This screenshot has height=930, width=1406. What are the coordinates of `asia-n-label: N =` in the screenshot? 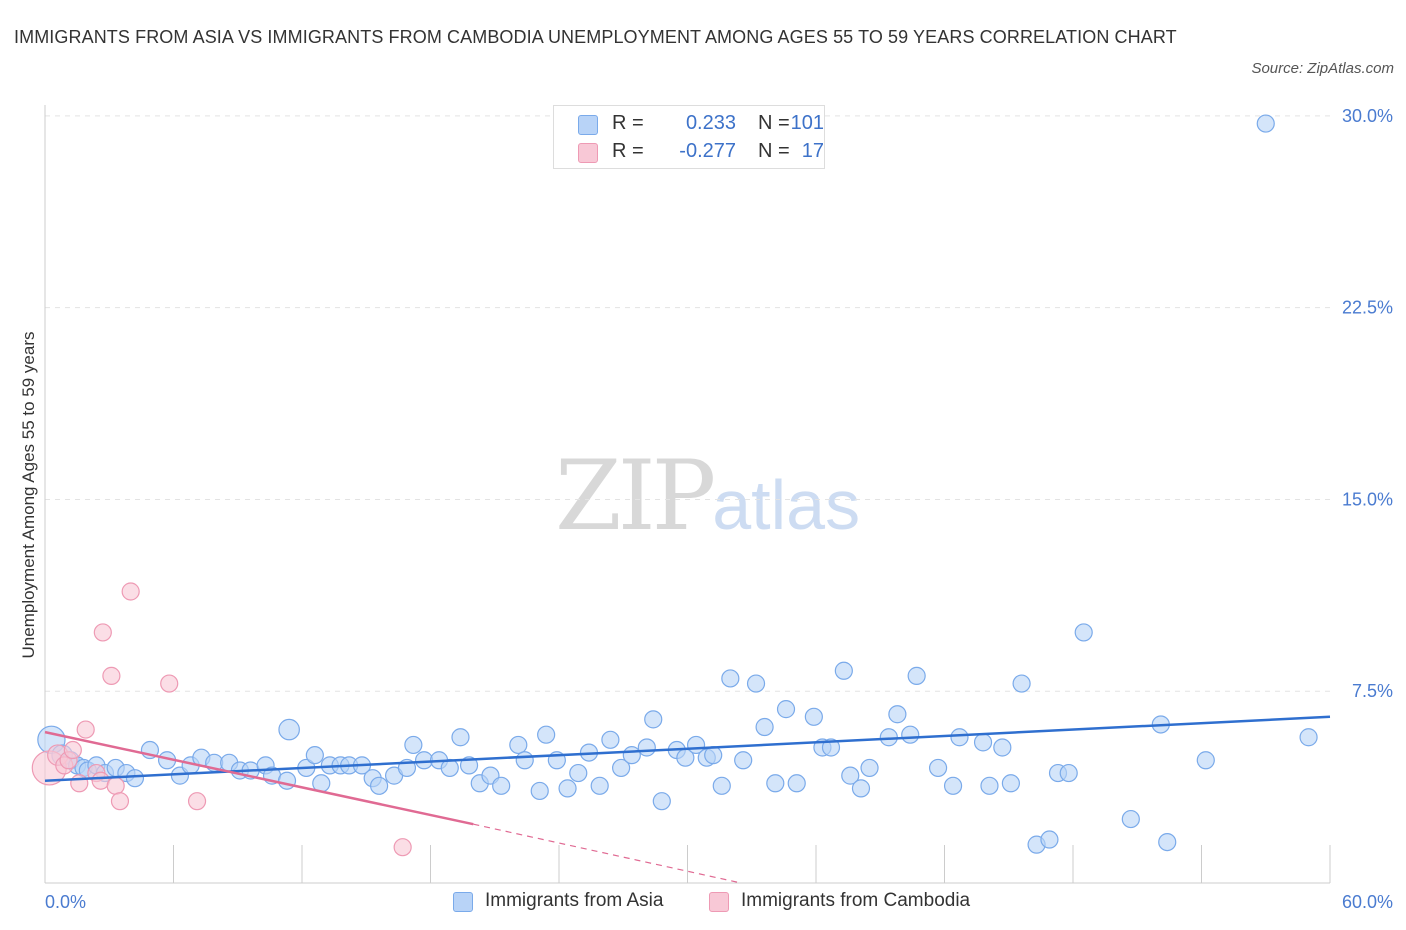 It's located at (774, 123).